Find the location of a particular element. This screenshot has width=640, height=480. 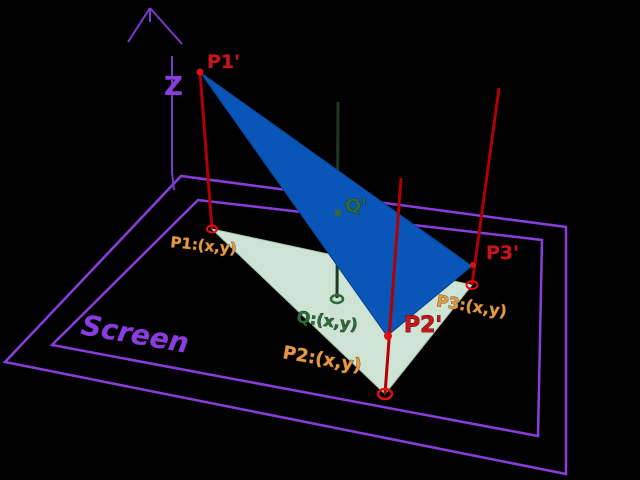

p3-screen-marker is located at coordinates (472, 285).